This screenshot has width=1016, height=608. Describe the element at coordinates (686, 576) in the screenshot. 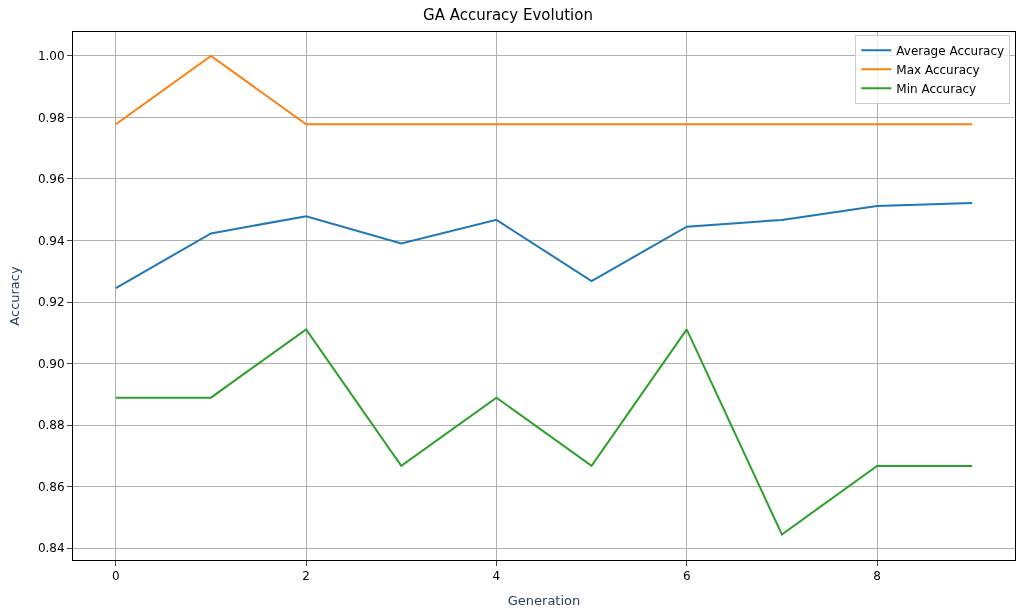

I see `x-tick-label: 6` at that location.